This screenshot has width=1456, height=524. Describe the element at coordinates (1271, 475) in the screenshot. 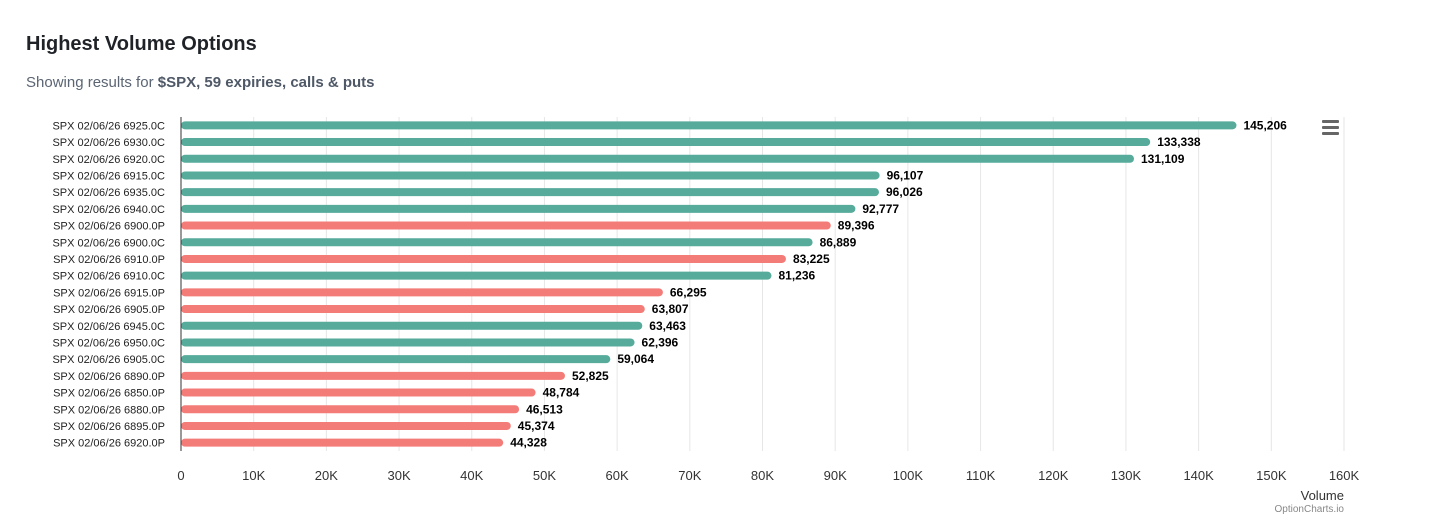

I see `x-tick-label: 150K` at that location.